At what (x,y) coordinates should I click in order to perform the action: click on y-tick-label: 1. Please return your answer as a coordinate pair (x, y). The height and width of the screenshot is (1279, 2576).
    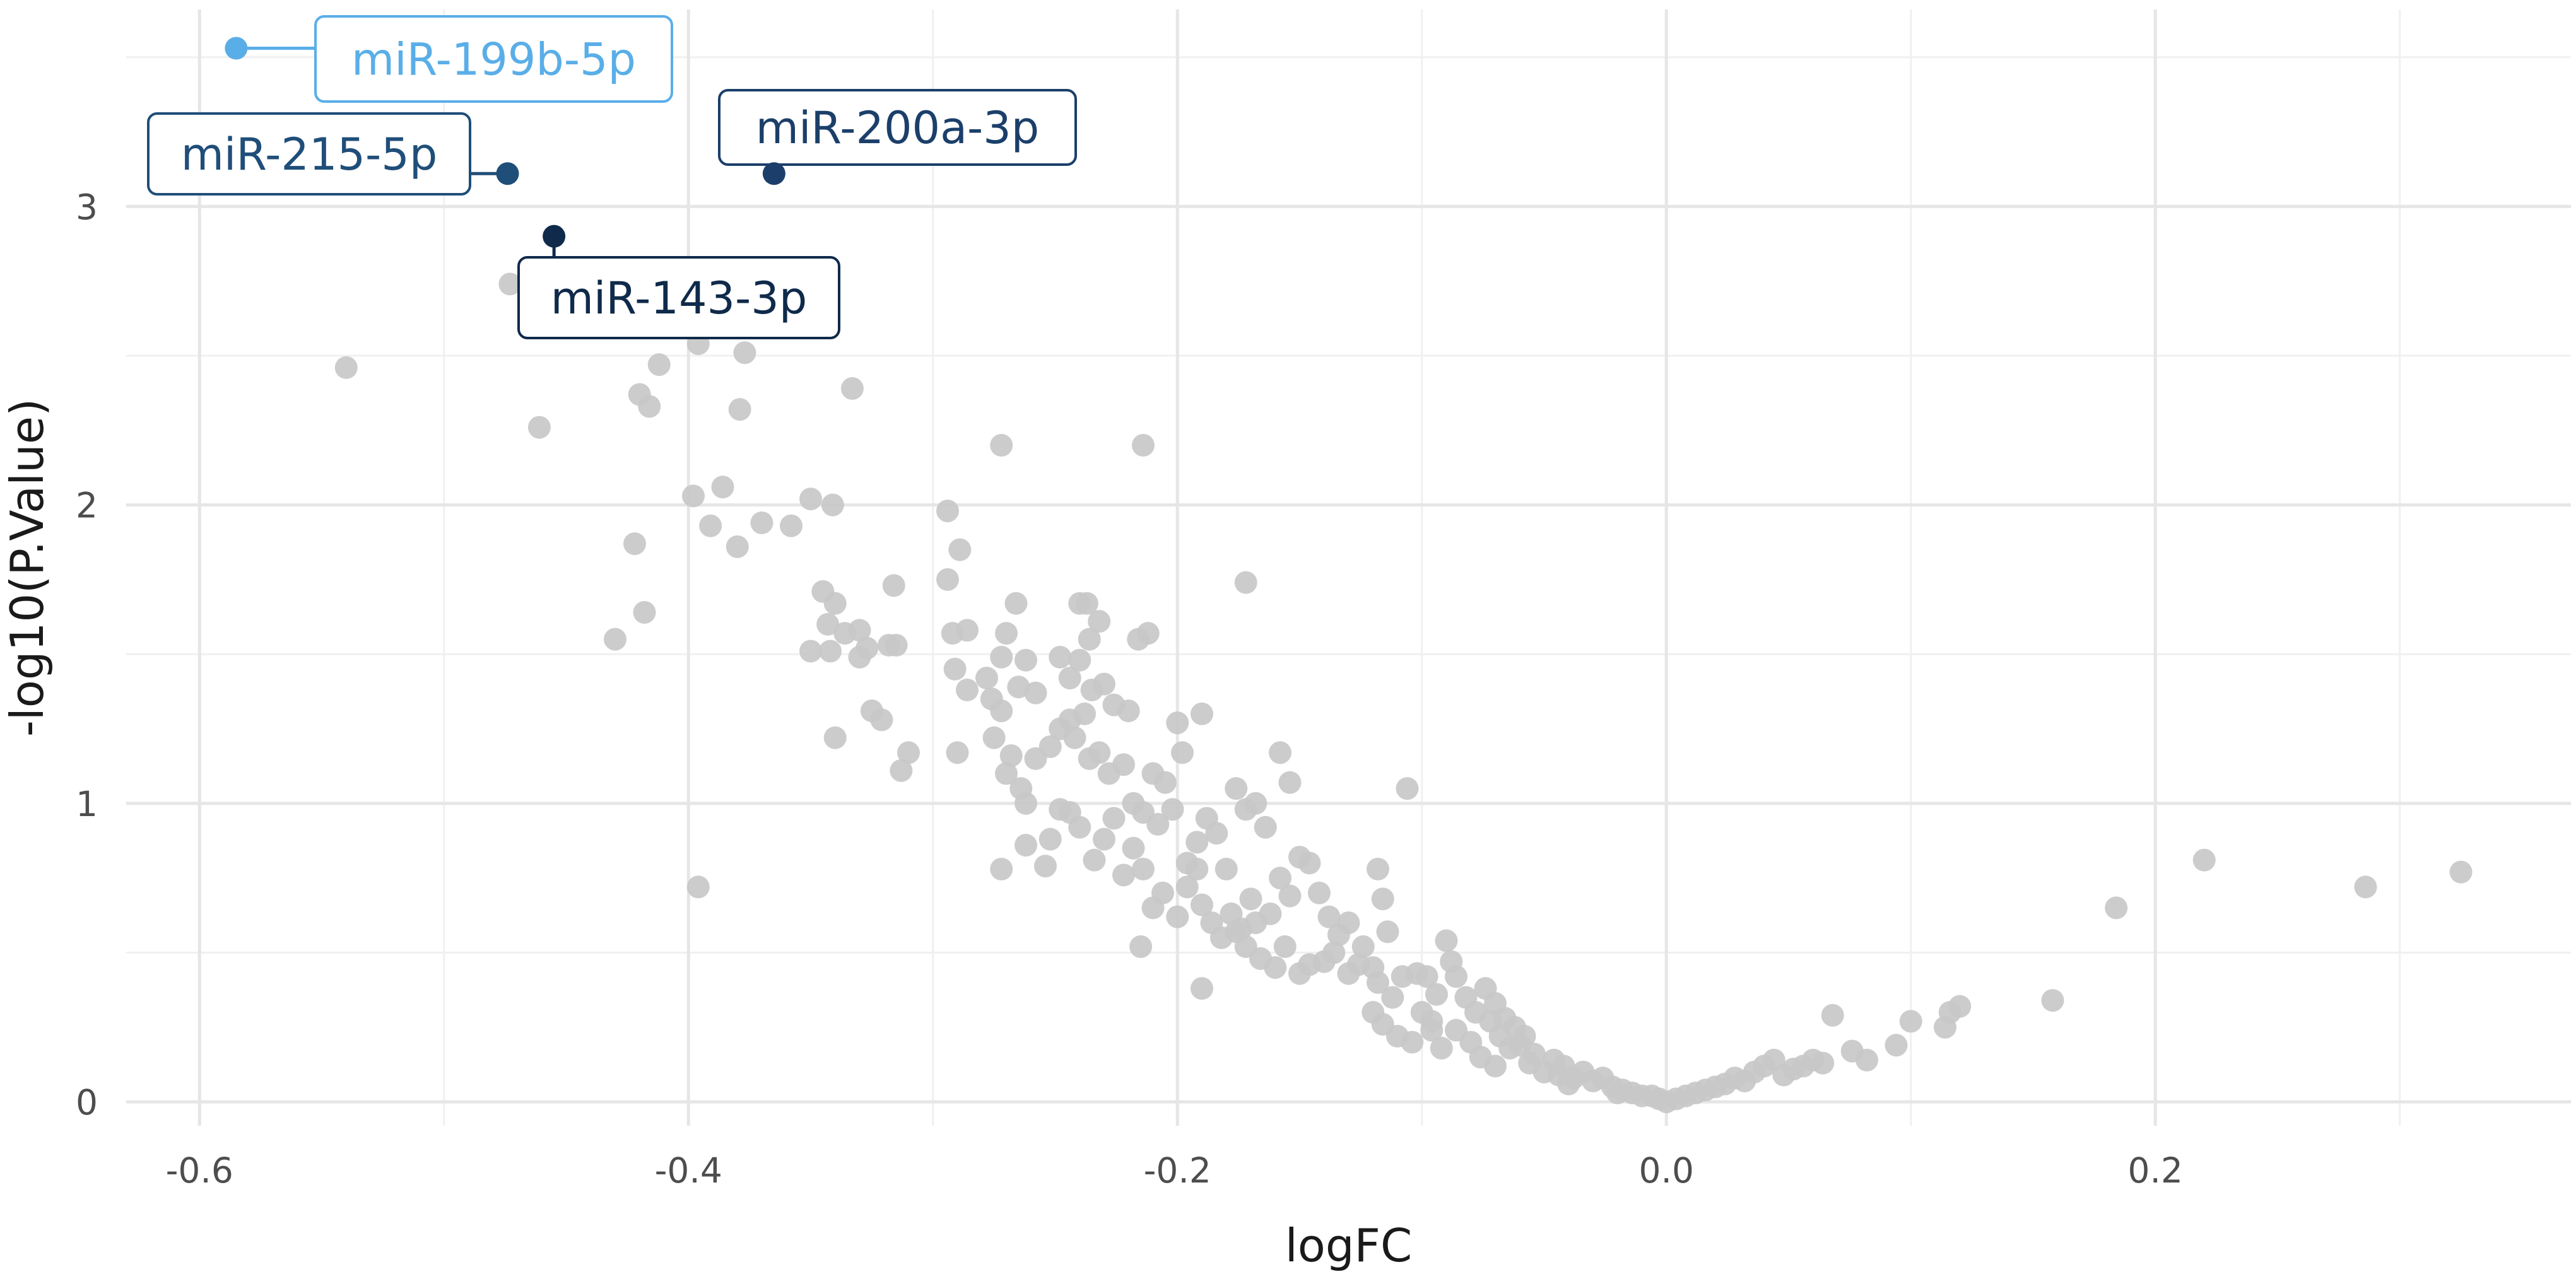
    Looking at the image, I should click on (87, 804).